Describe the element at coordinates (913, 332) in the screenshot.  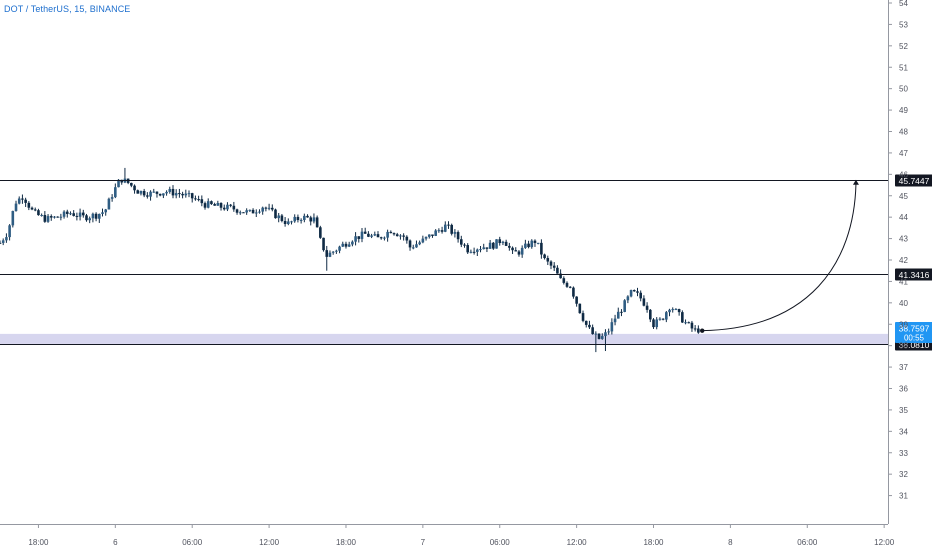
I see `last-price-tag-bg` at that location.